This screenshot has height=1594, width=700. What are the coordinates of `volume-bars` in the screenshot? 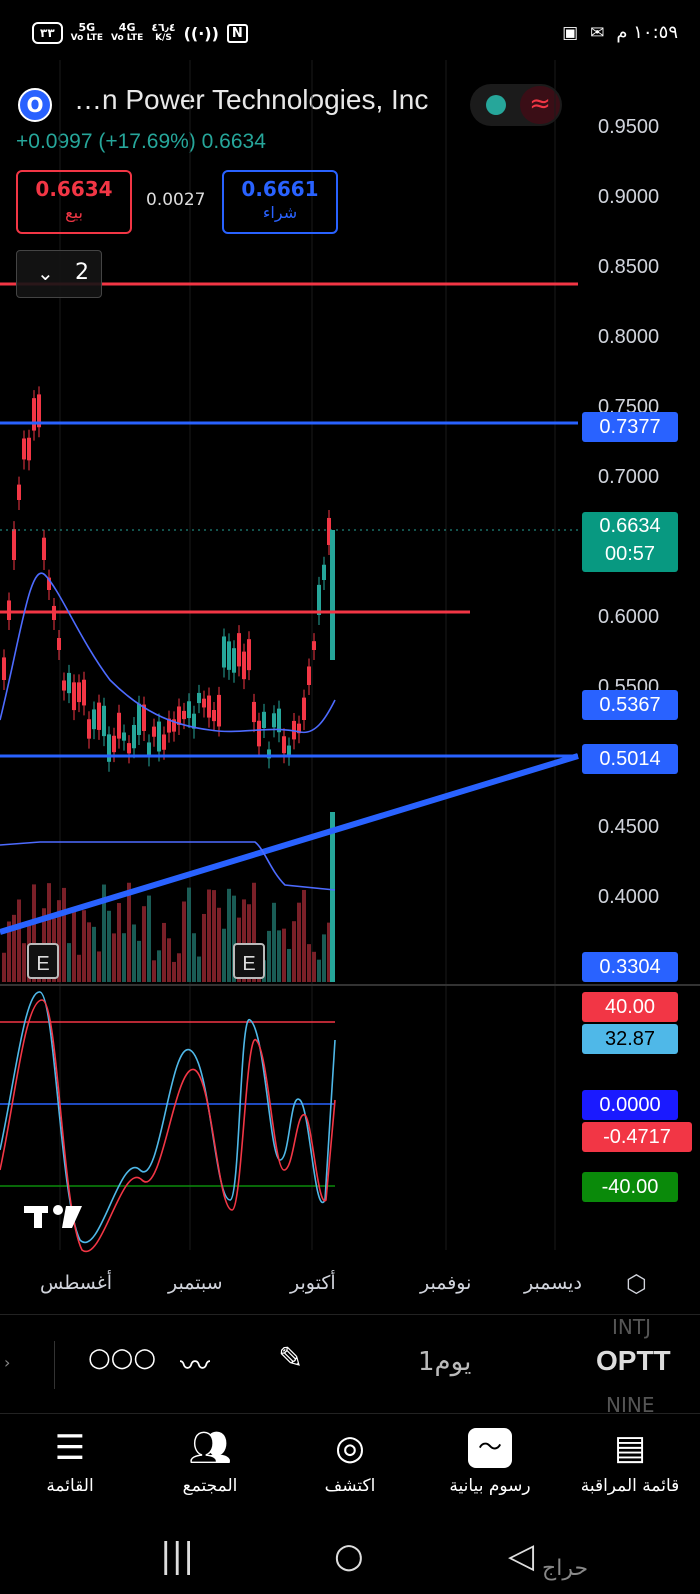 It's located at (168, 897).